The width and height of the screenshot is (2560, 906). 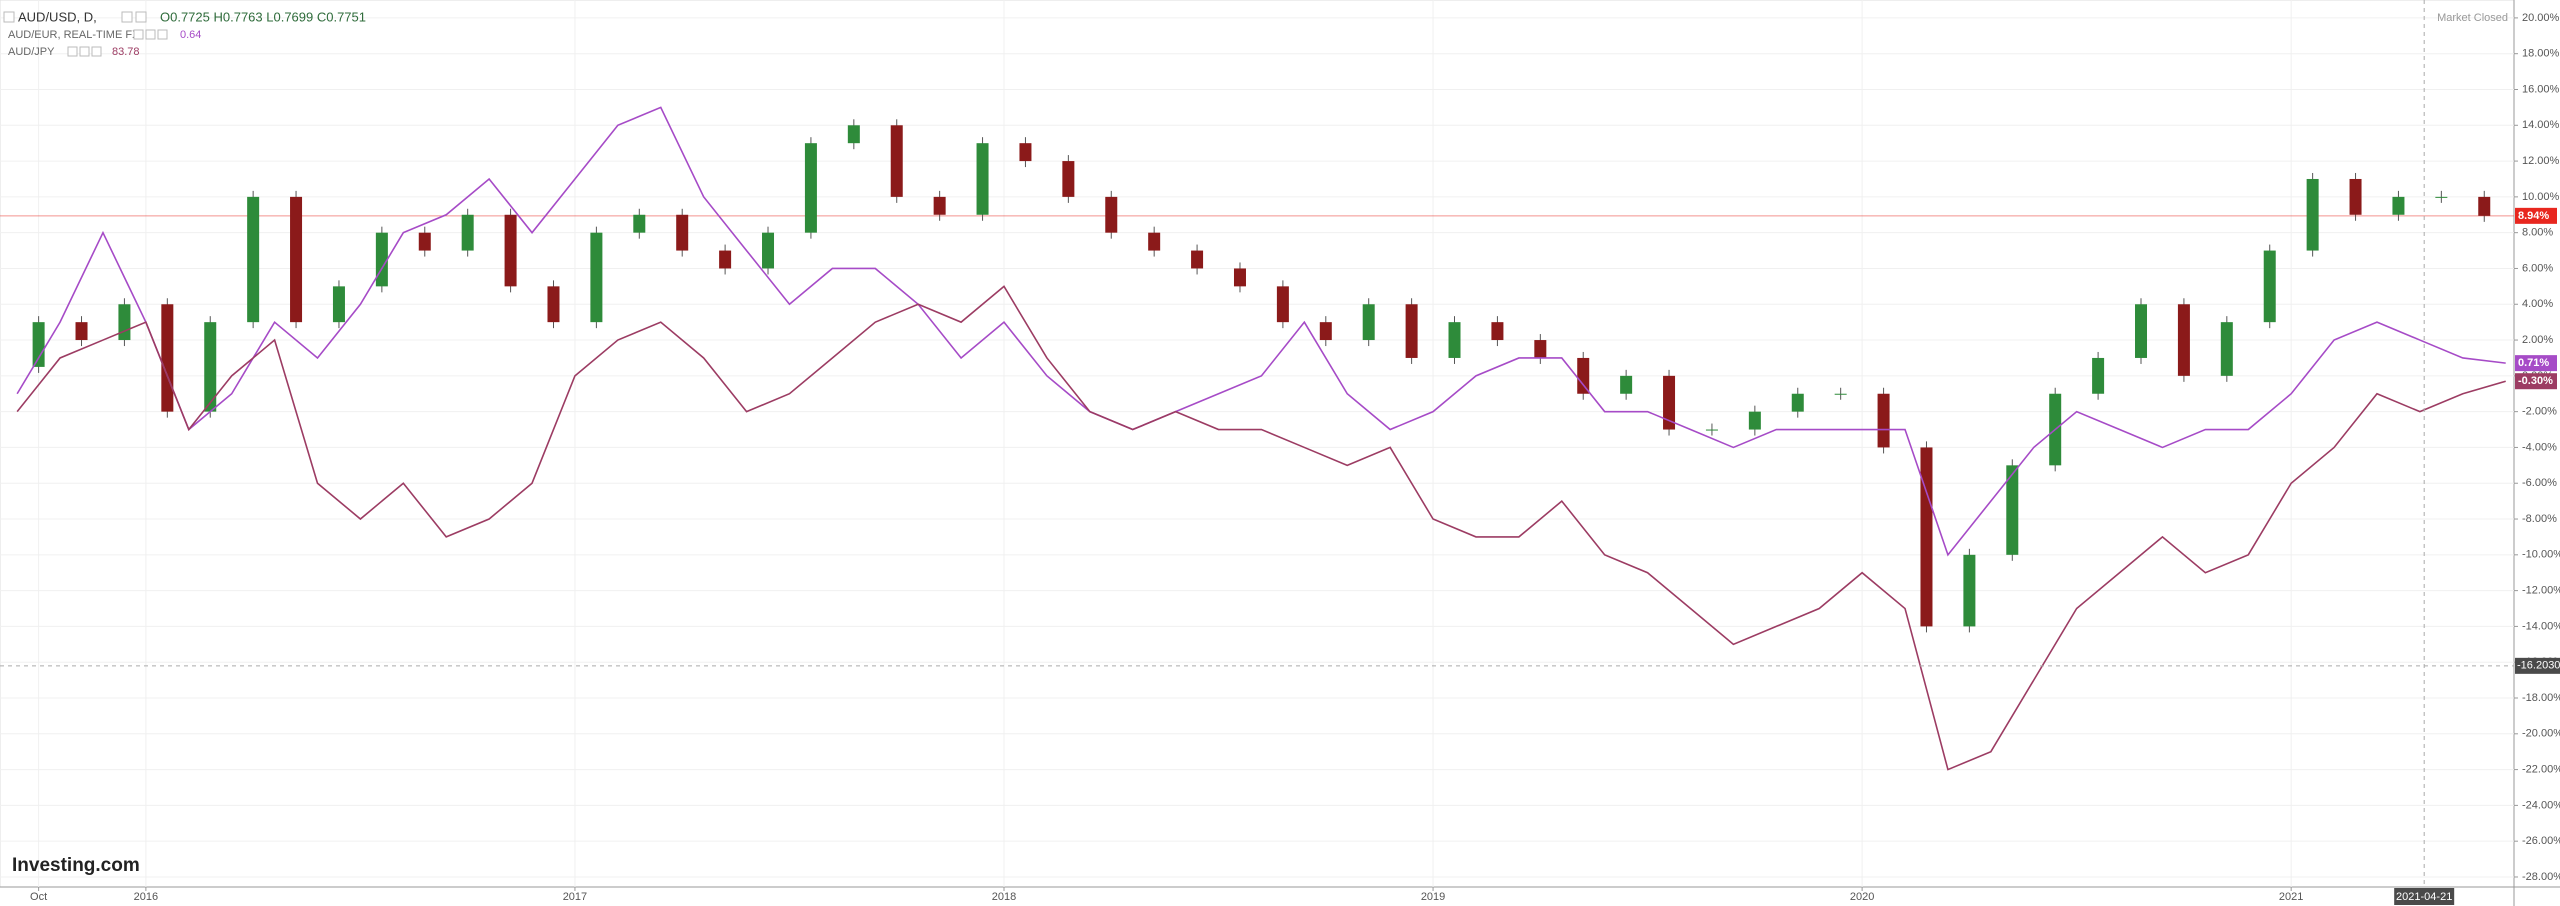 I want to click on y-tick-label: 4.00%, so click(x=2537, y=304).